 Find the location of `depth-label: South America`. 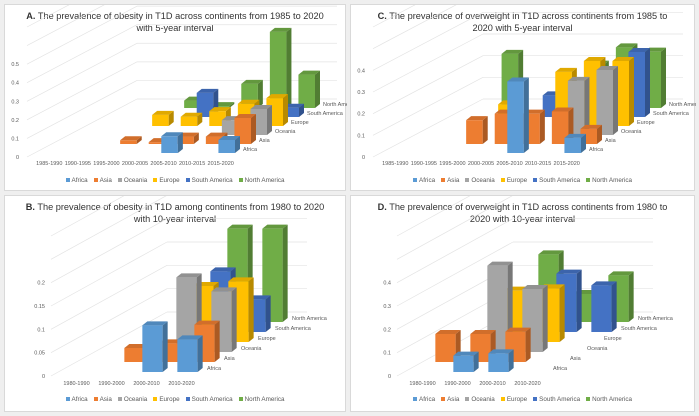

depth-label: South America is located at coordinates (293, 329).